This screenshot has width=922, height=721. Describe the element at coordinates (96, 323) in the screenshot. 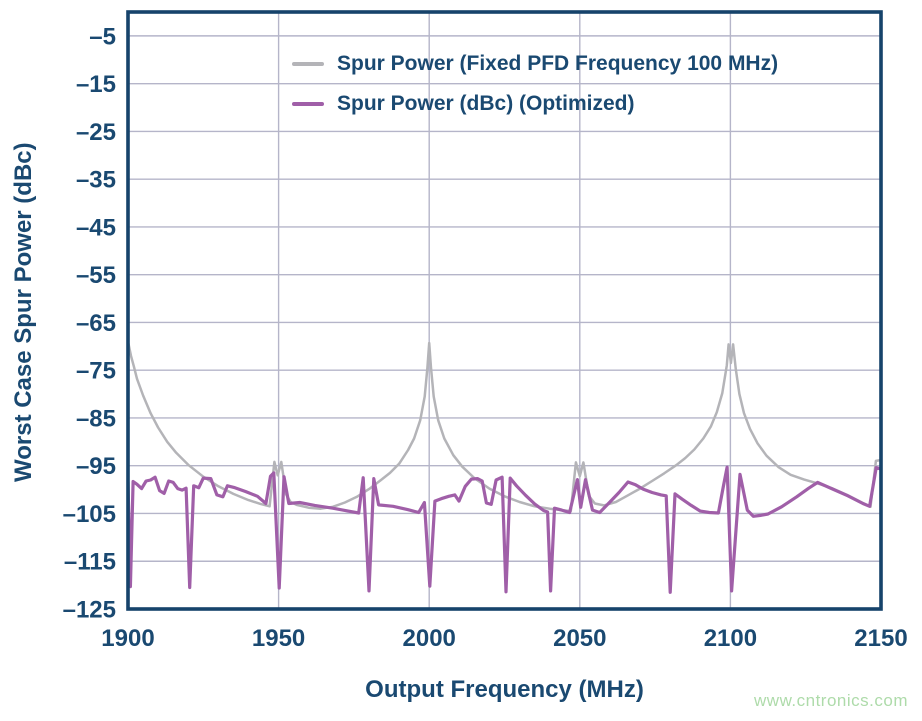

I see `y-tick-label: –65` at that location.